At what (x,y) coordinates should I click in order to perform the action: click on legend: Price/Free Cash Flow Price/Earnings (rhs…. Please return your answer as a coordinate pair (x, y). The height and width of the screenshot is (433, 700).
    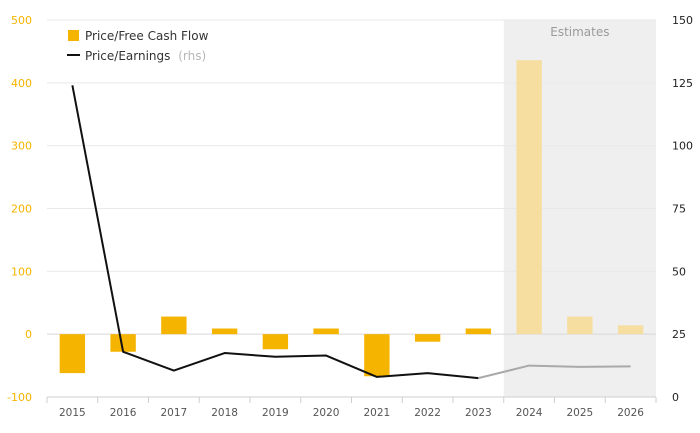
    Looking at the image, I should click on (138, 46).